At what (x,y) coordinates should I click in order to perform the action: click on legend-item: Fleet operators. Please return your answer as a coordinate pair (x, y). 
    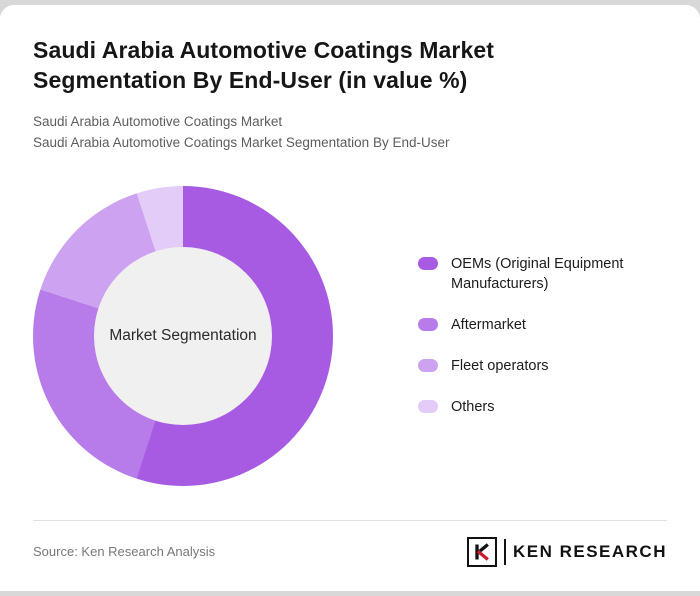
    Looking at the image, I should click on (534, 366).